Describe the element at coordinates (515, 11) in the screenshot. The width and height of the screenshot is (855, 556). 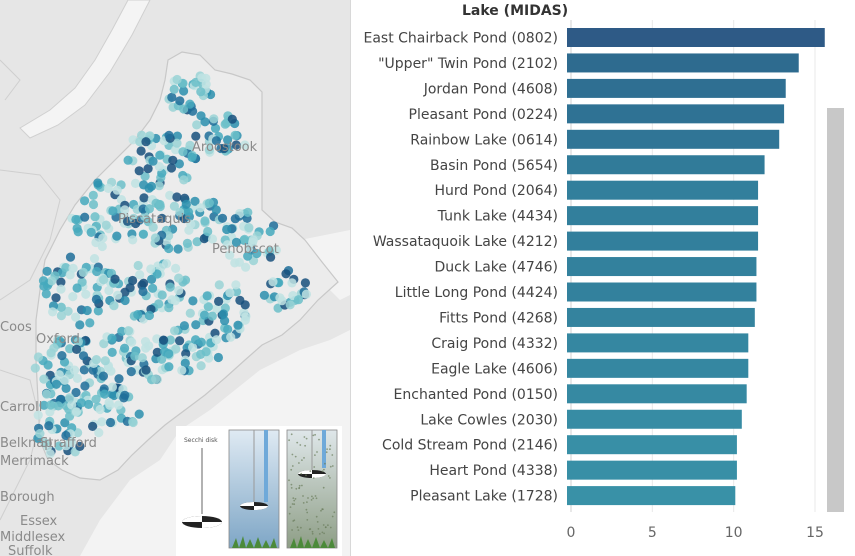
I see `column-header-lake: Lake (MIDAS)` at that location.